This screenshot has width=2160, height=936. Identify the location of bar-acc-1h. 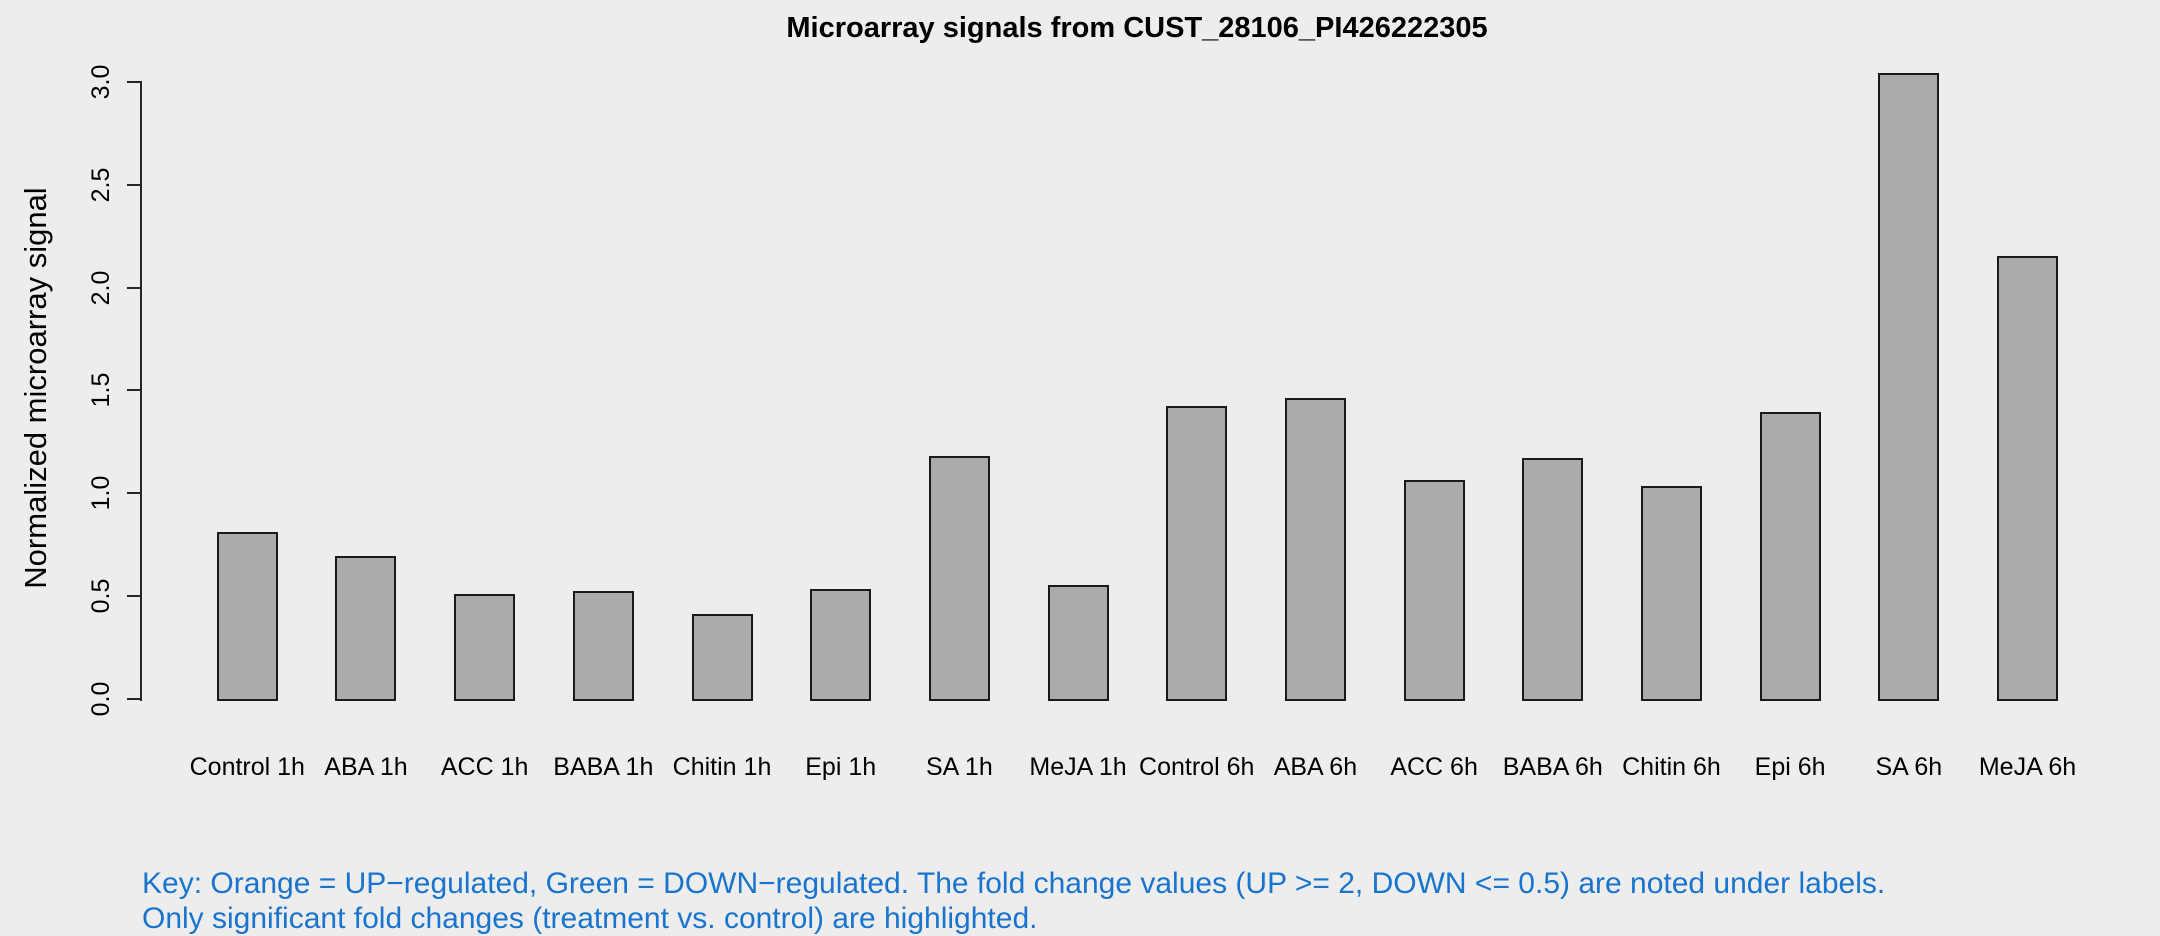
(485, 647).